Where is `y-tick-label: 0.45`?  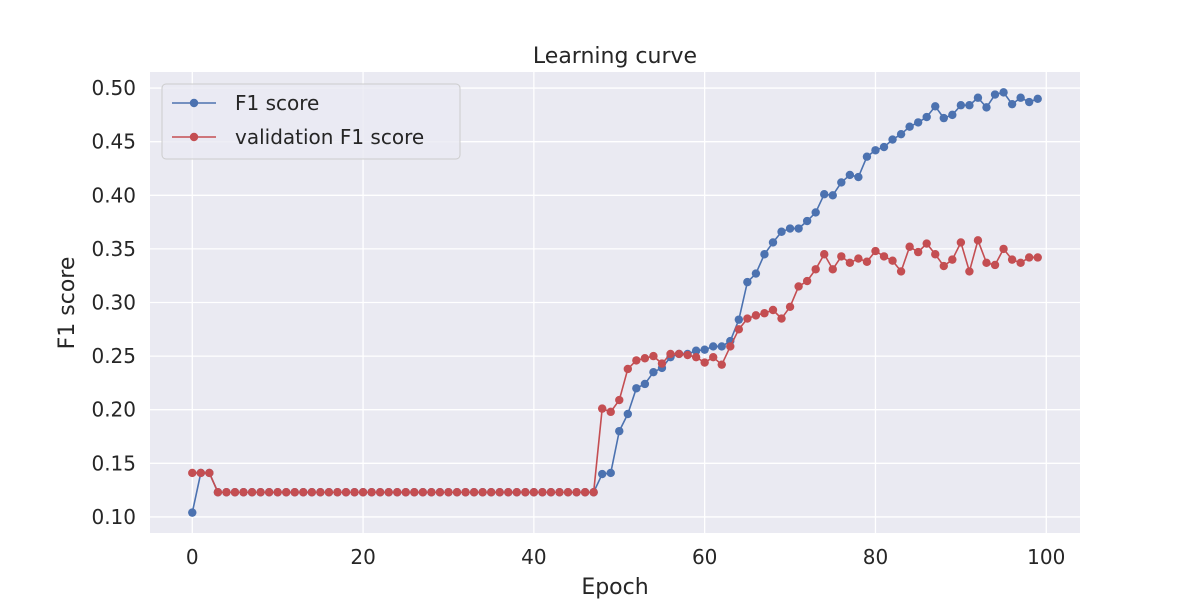 y-tick-label: 0.45 is located at coordinates (113, 142).